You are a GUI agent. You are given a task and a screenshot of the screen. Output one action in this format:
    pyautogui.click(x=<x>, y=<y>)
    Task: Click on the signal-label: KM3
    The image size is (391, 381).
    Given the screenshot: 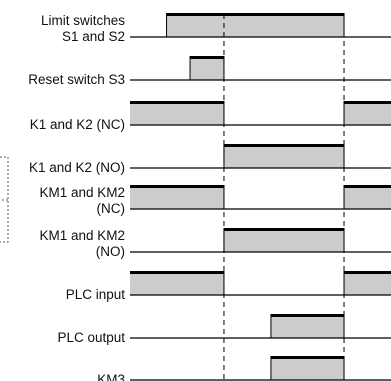 What is the action you would take?
    pyautogui.click(x=111, y=376)
    